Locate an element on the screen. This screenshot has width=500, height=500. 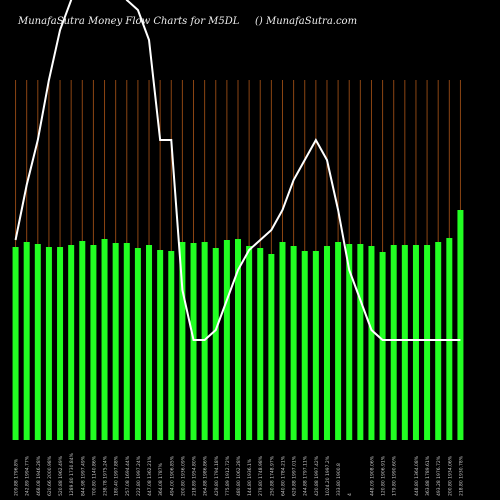
site-credit: () MunafaSutra.com is located at coordinates (306, 21).